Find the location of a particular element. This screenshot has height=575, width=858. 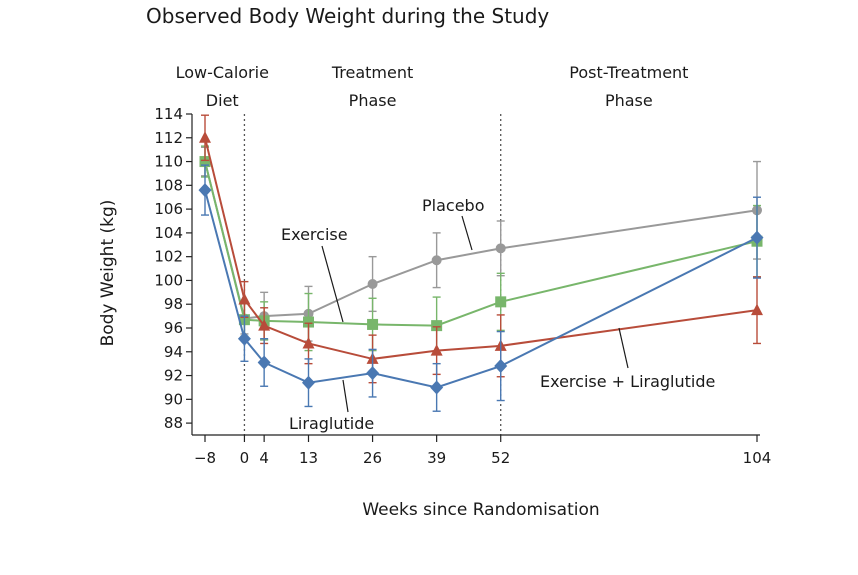

phase-label: Post-Treatment is located at coordinates (628, 72).